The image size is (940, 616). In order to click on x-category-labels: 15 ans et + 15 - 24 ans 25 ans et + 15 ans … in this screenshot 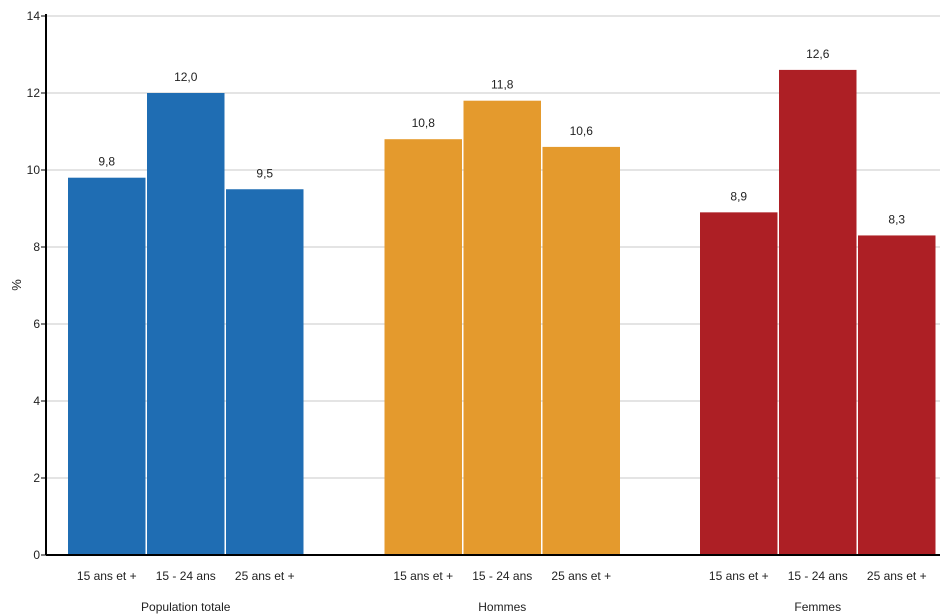, I will do `click(502, 576)`.